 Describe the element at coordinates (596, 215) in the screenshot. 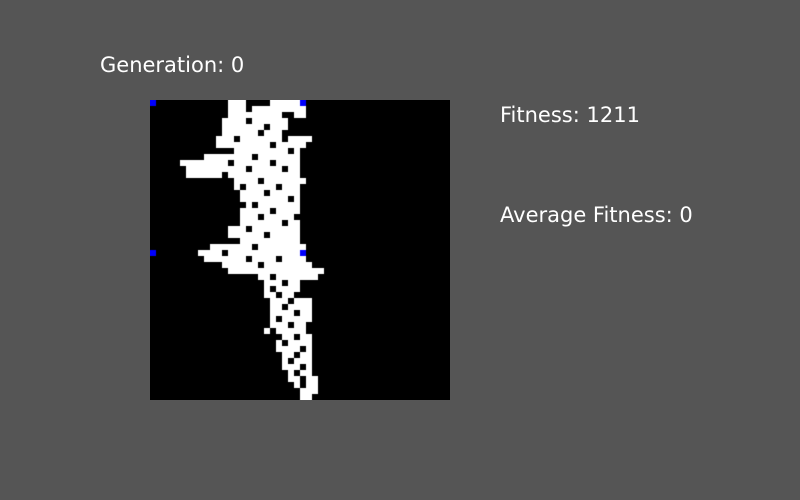

I see `average-fitness-label: Average Fitness: 0` at that location.